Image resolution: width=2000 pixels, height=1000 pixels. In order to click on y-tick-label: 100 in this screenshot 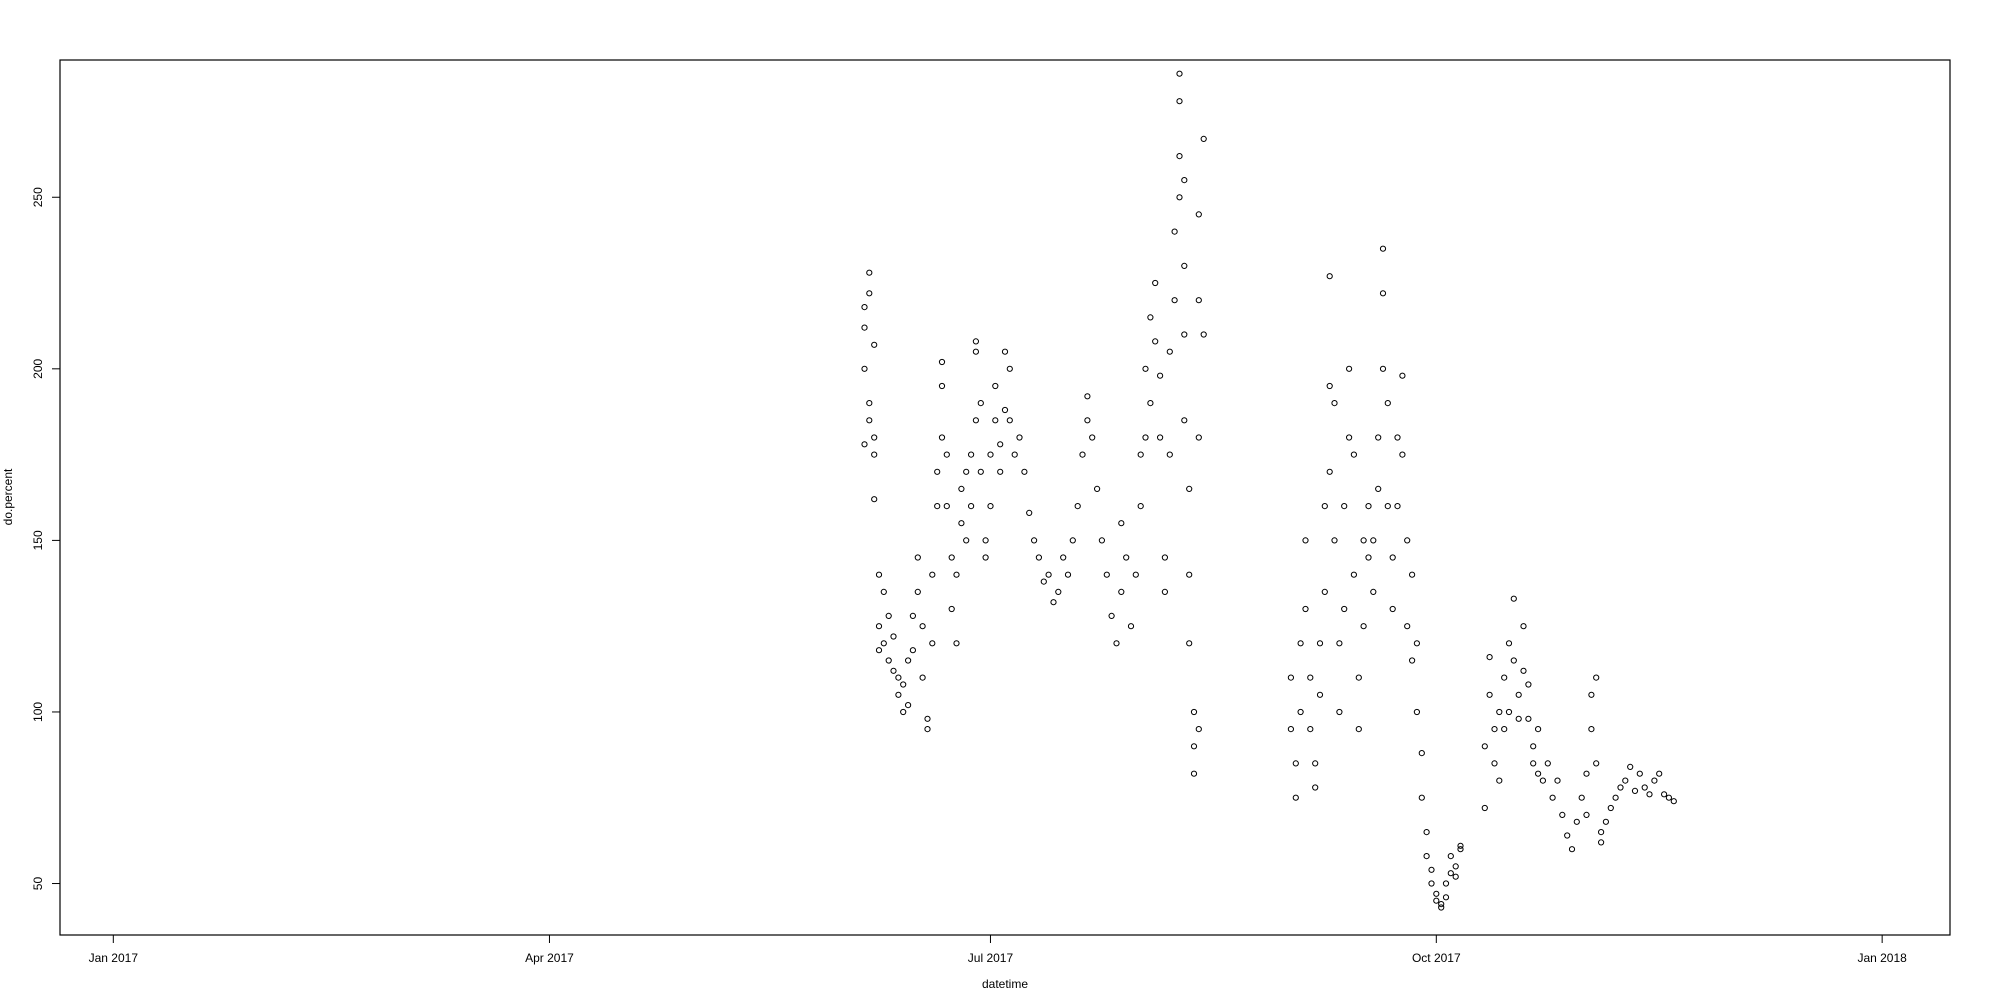, I will do `click(38, 712)`.